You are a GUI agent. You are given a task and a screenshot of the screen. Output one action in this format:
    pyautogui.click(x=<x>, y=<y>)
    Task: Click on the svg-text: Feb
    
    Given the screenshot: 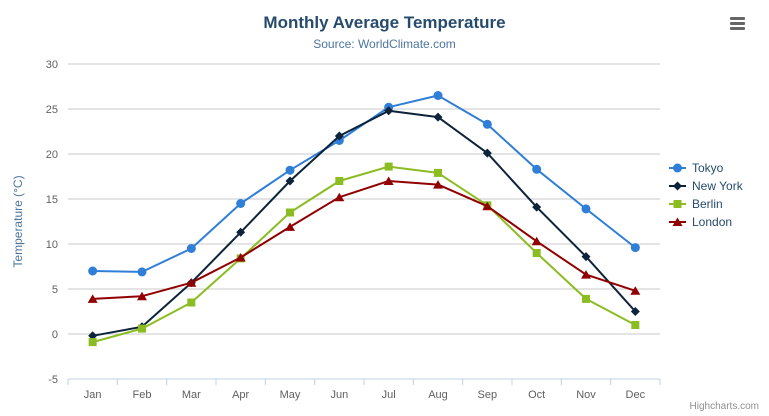 What is the action you would take?
    pyautogui.click(x=142, y=395)
    